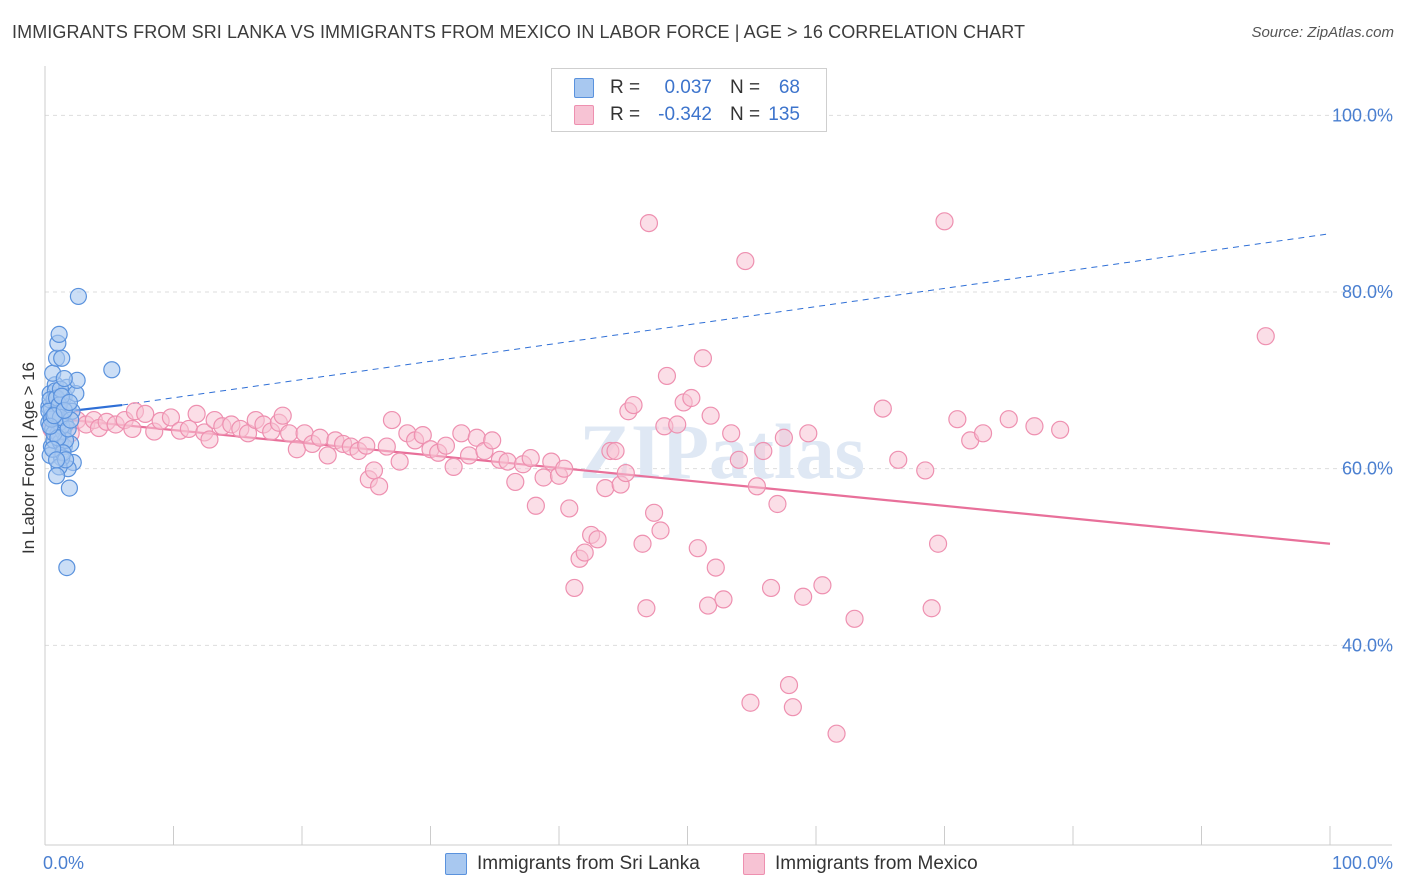 This screenshot has height=892, width=1406. Describe the element at coordinates (80, 432) in the screenshot. I see `sri-lanka-points` at that location.